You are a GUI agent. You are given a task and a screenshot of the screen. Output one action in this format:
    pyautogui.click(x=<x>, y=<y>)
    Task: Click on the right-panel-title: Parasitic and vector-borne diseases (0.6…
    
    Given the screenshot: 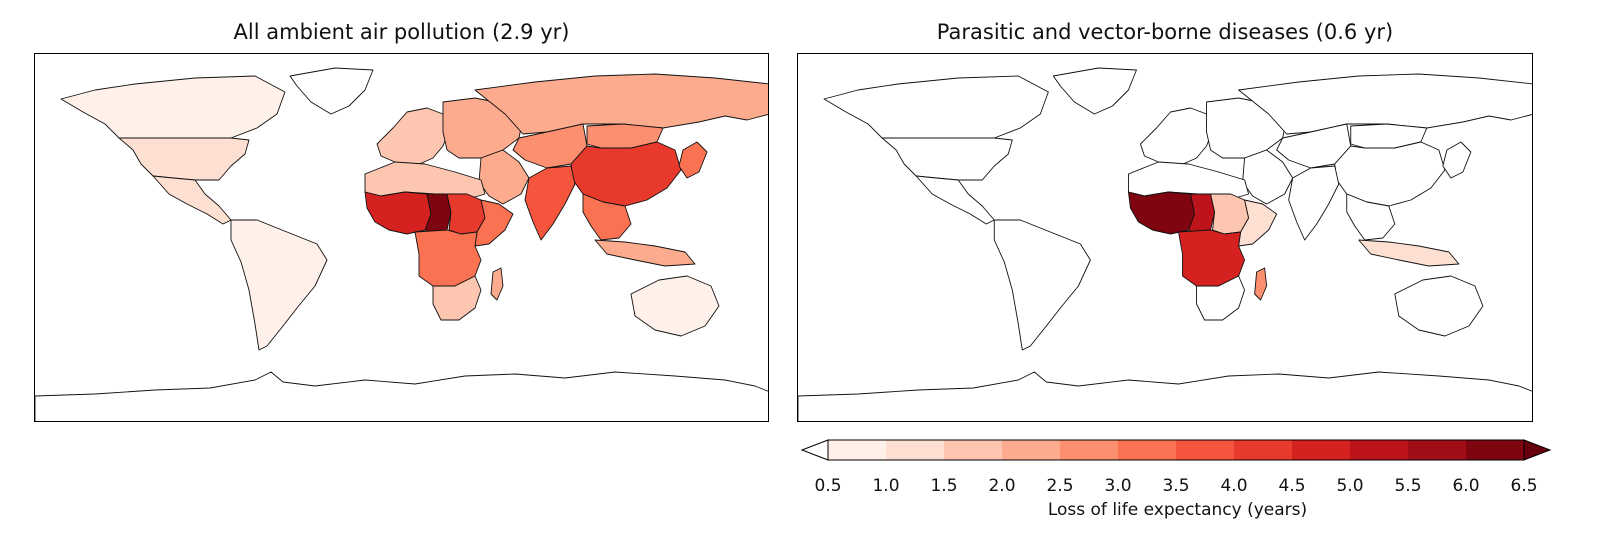 What is the action you would take?
    pyautogui.click(x=1165, y=32)
    